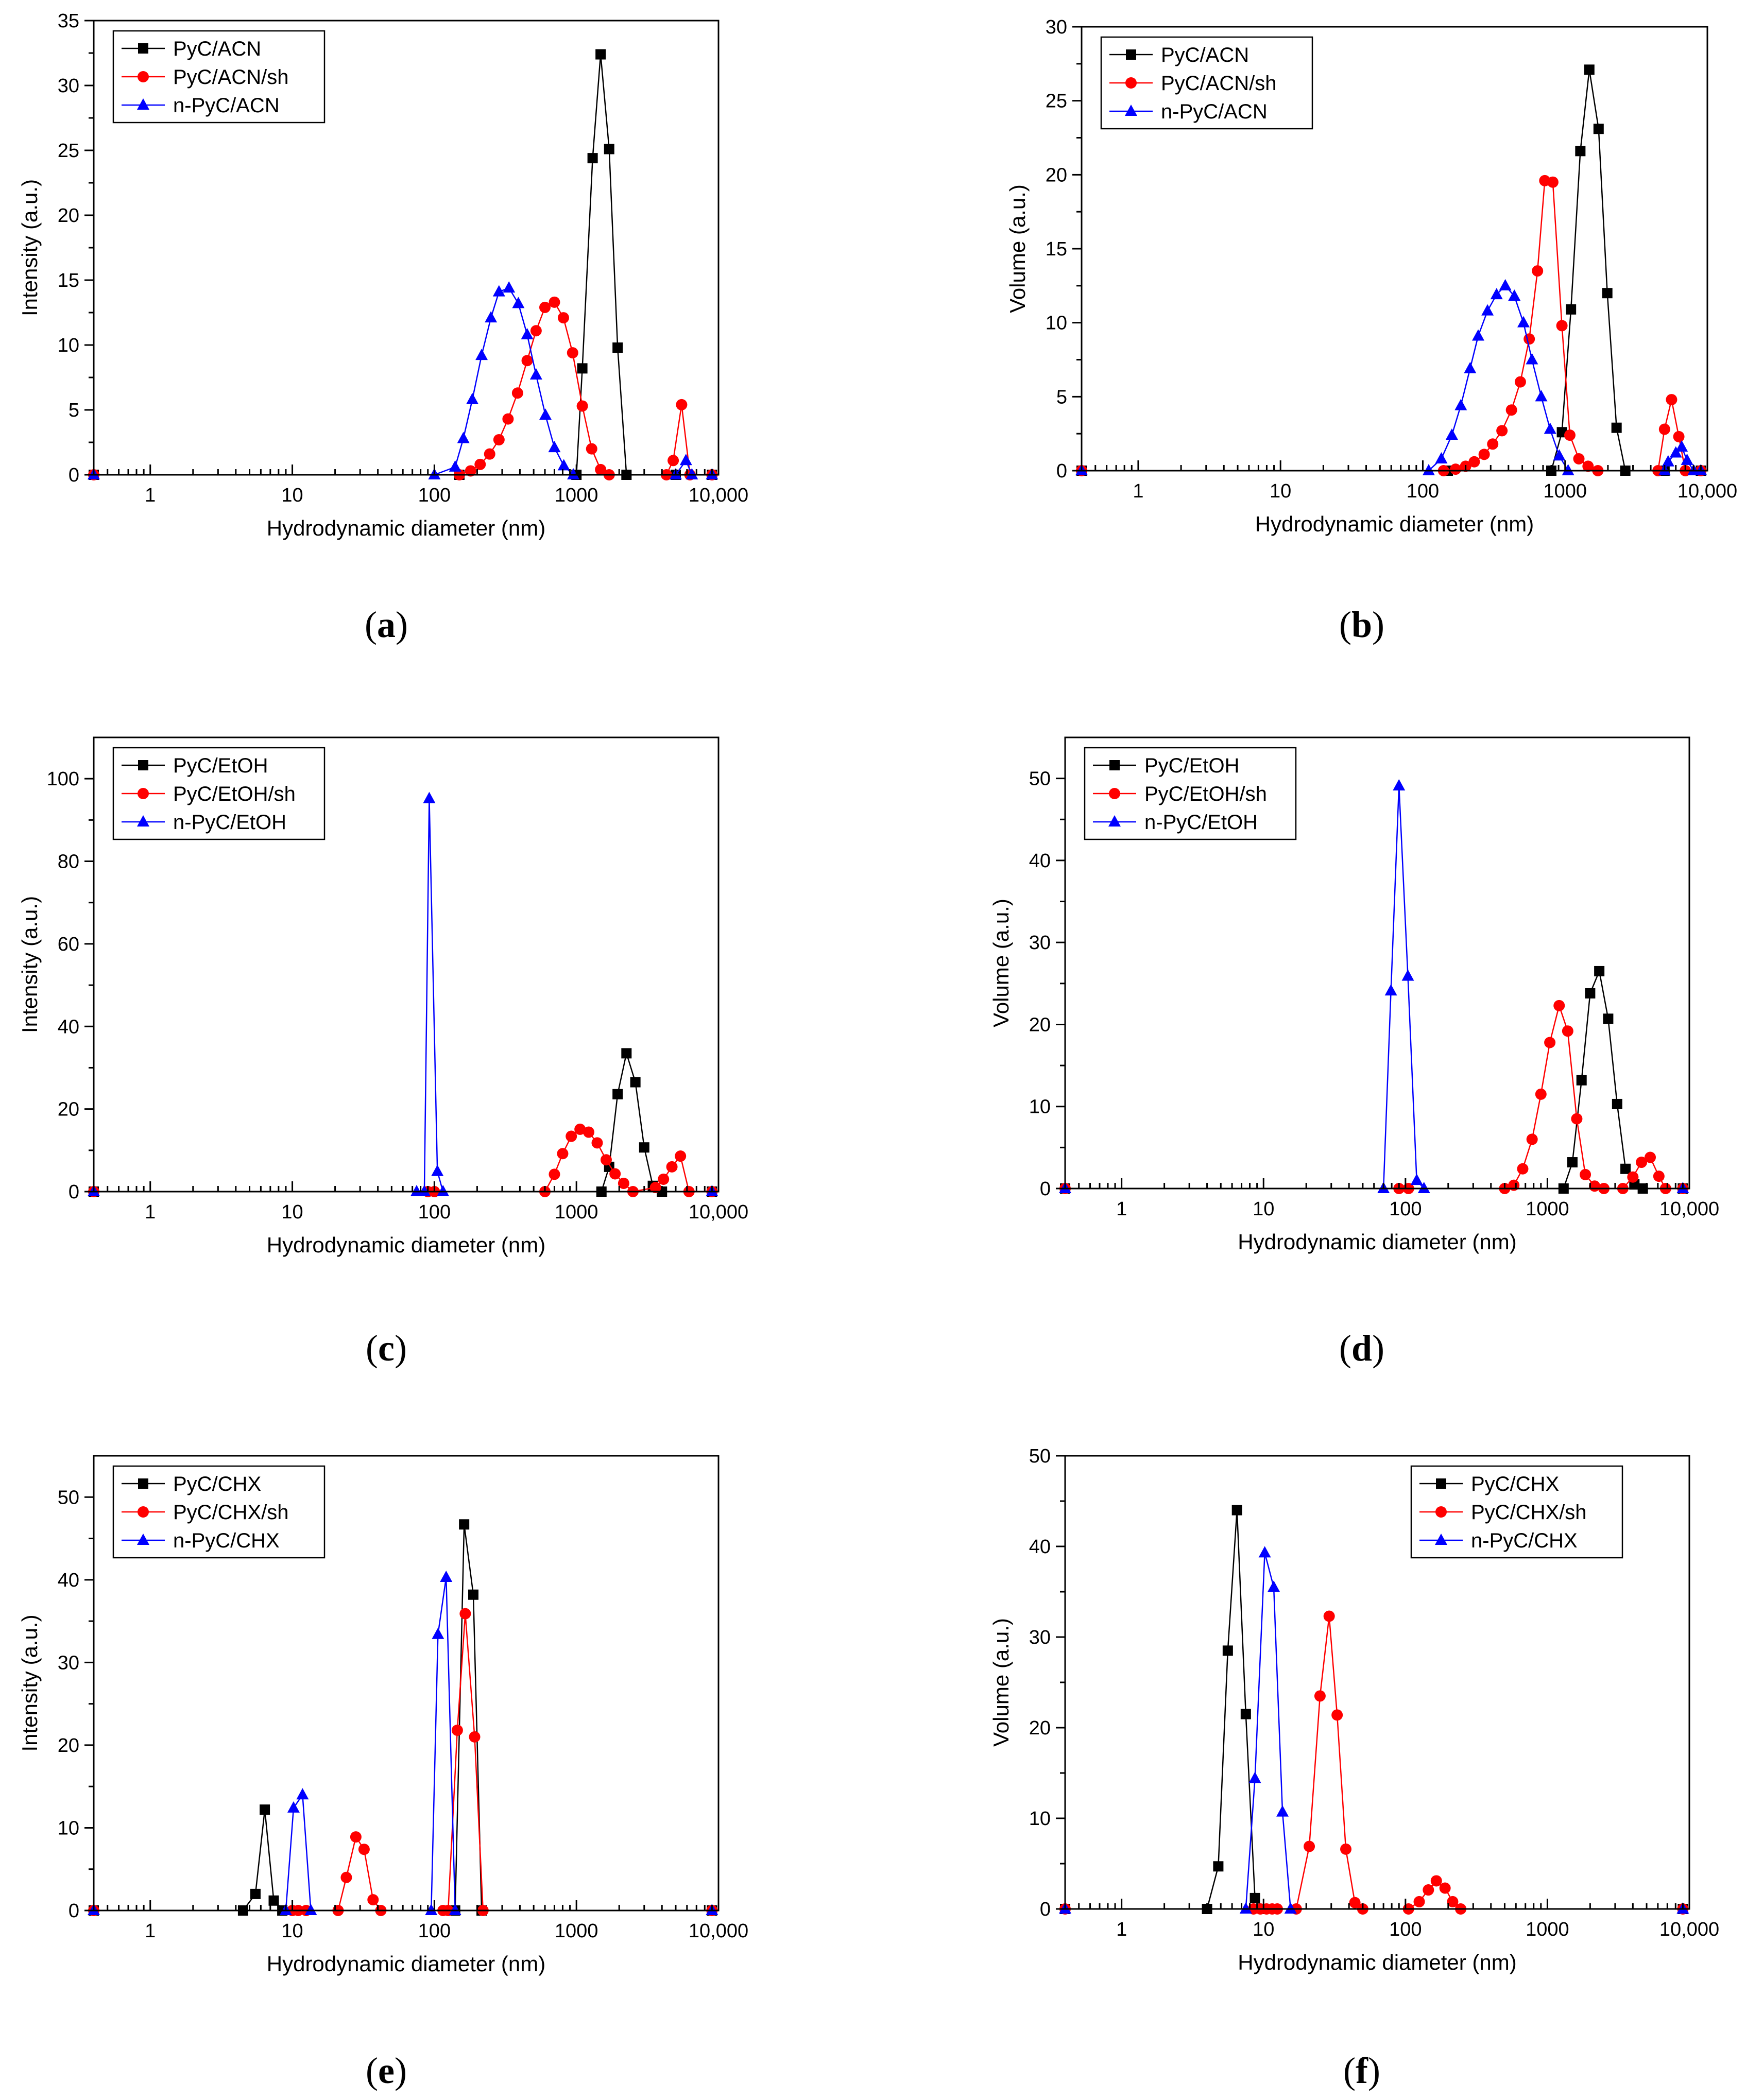 The width and height of the screenshot is (1746, 2100). What do you see at coordinates (386, 624) in the screenshot?
I see `panel-label: (a)` at bounding box center [386, 624].